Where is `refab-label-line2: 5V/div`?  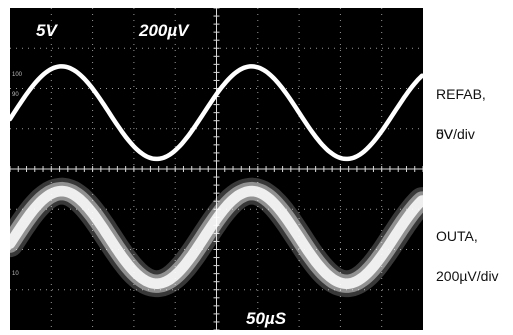
refab-label-line2: 5V/div is located at coordinates (455, 134).